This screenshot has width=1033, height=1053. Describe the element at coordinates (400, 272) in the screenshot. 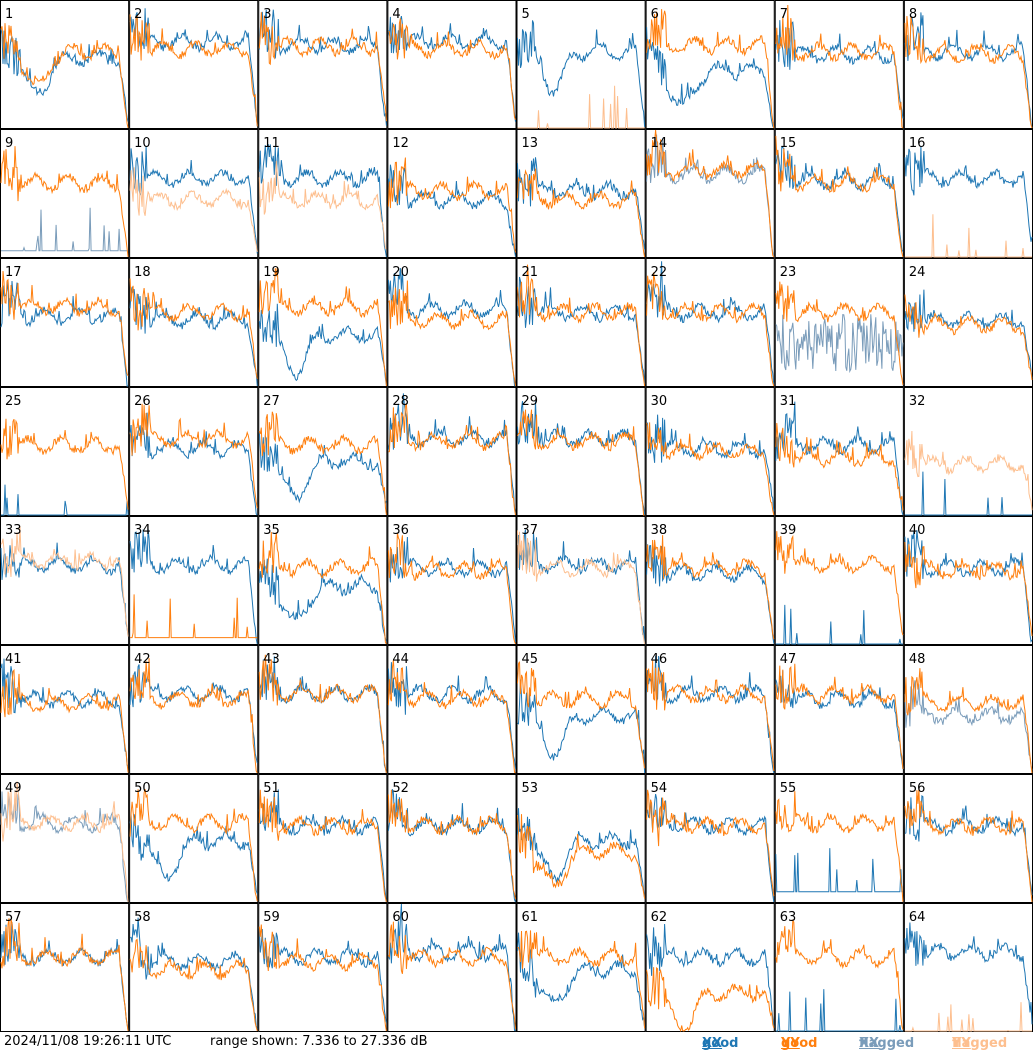

I see `panel-label: 20` at that location.